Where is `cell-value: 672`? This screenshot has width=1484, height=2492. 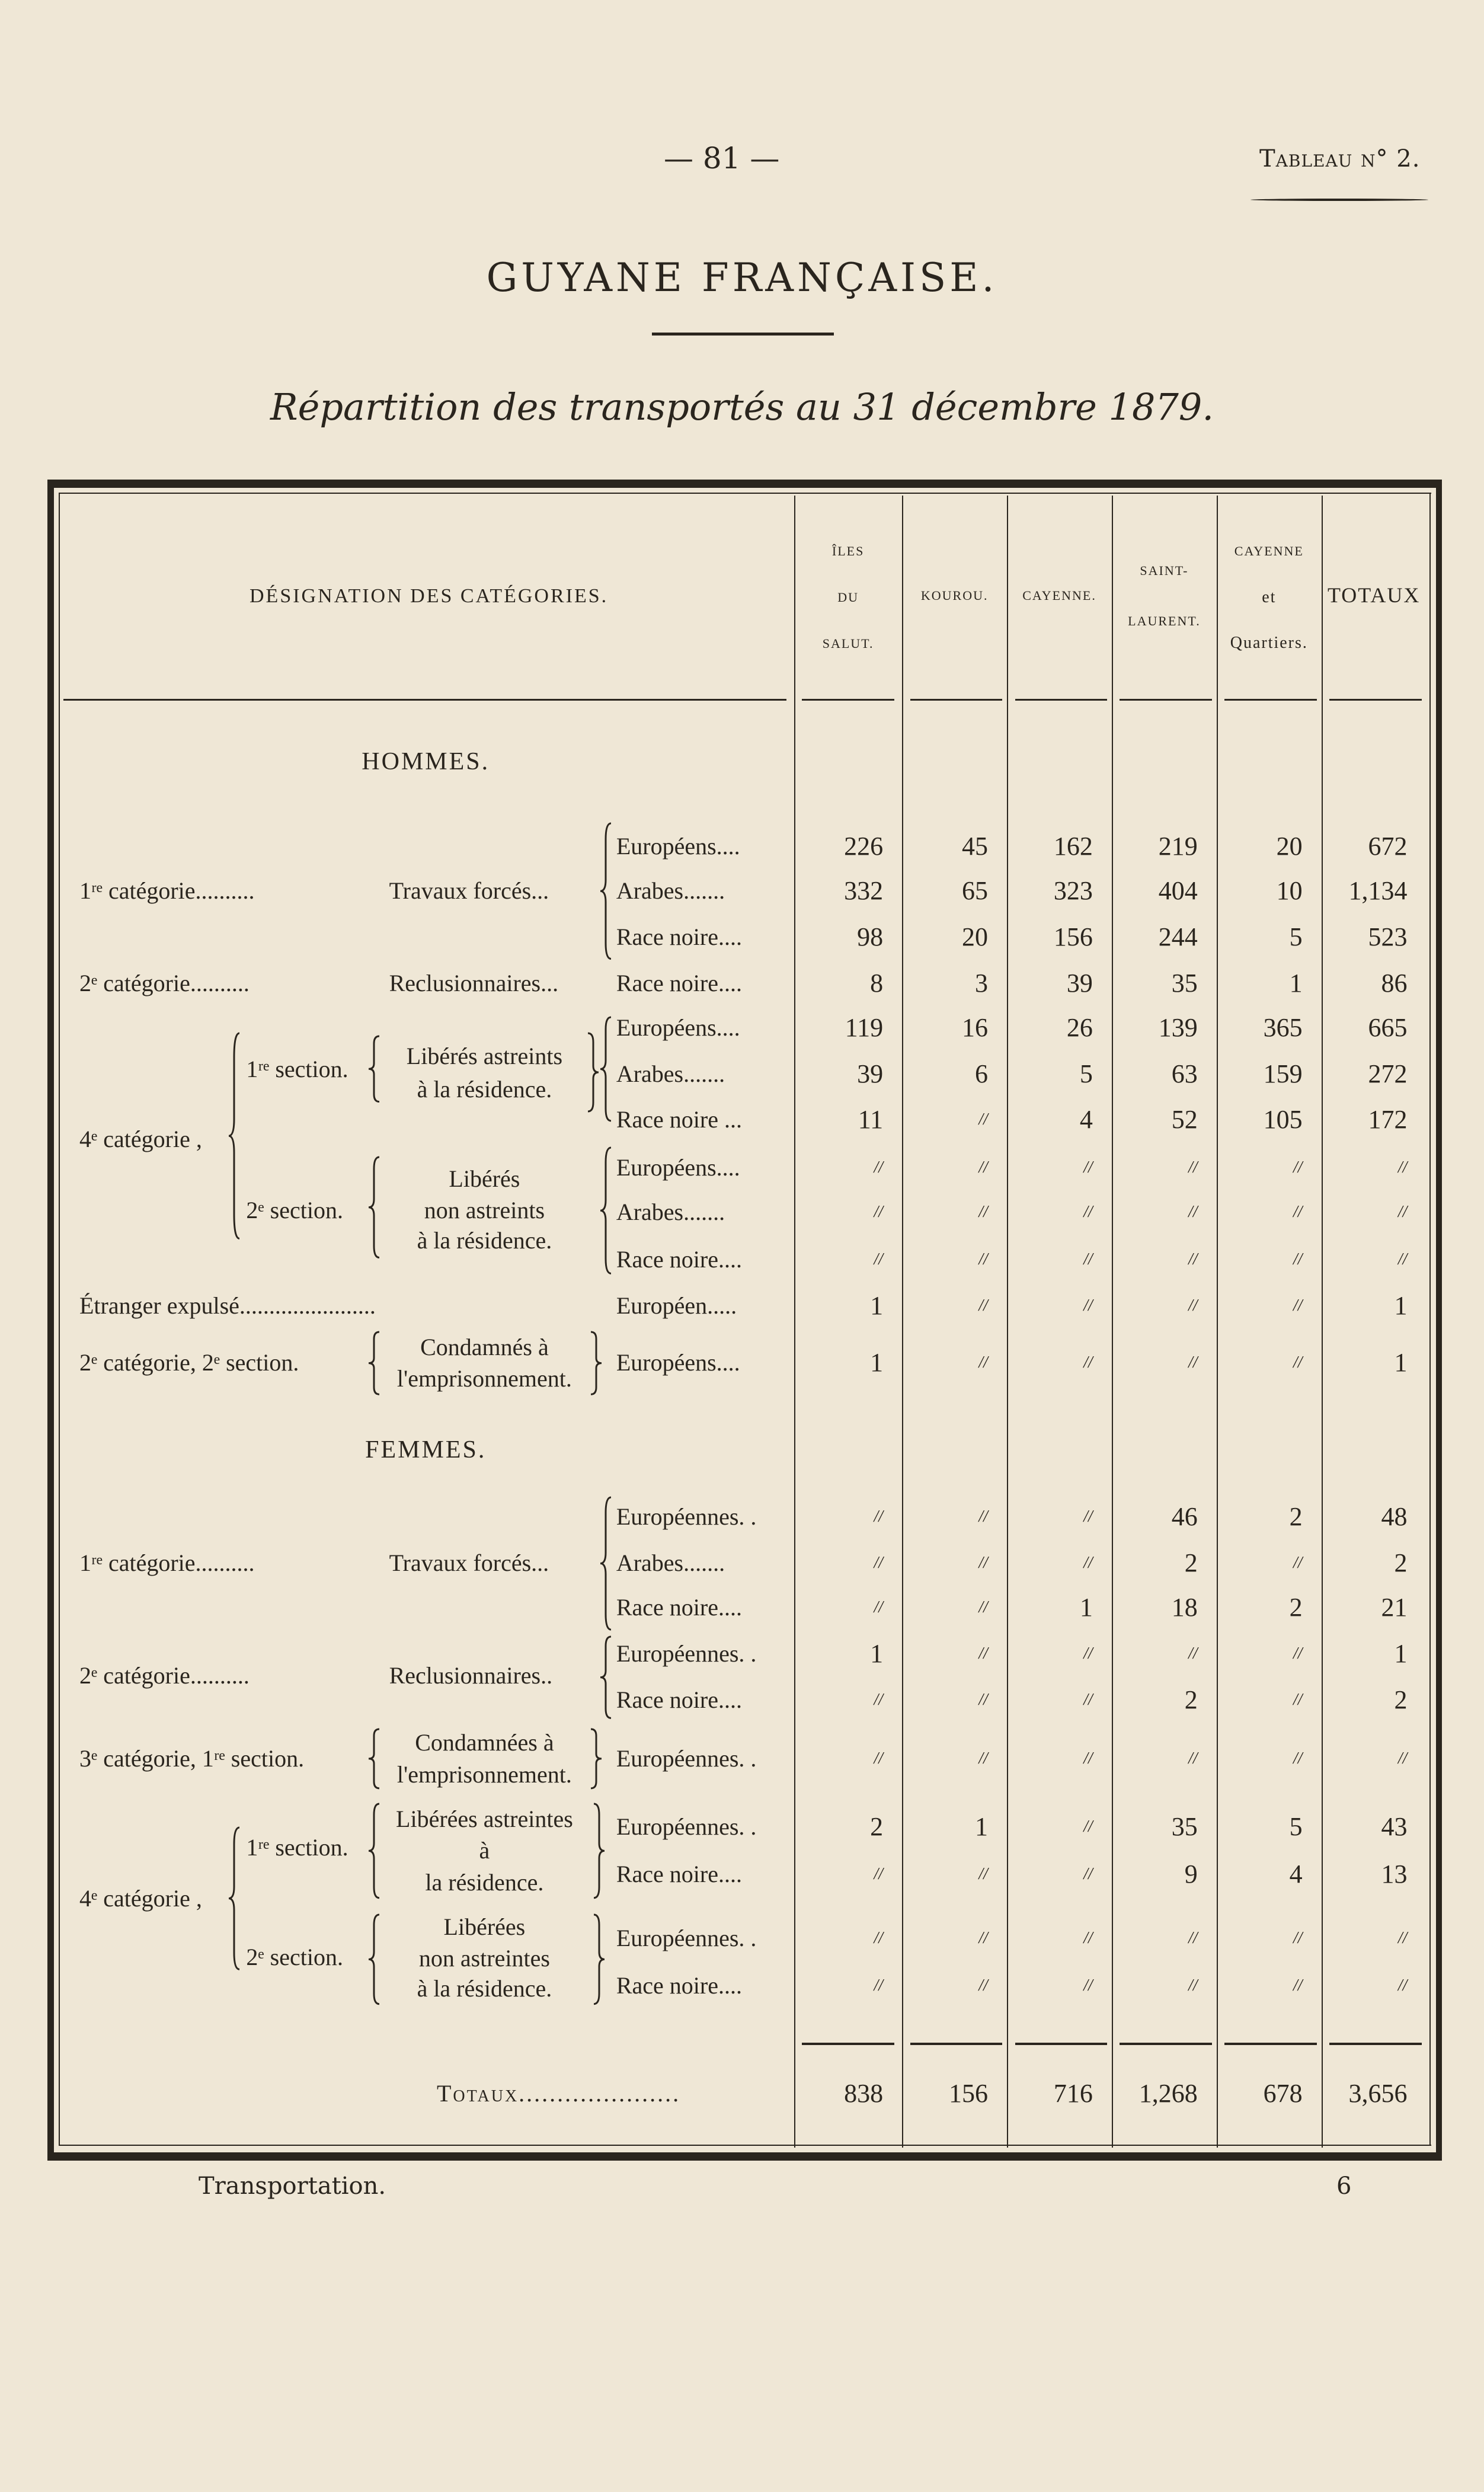
cell-value: 672 is located at coordinates (1388, 847).